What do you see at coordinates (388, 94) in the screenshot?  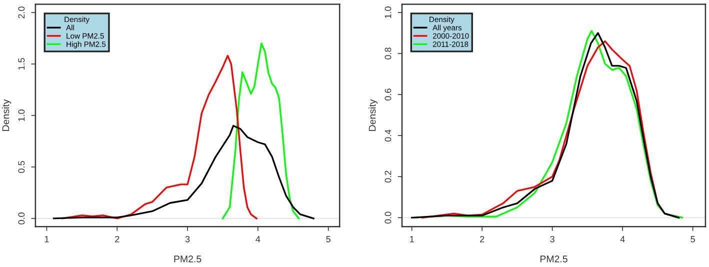 I see `y-tick-label: 0.6` at bounding box center [388, 94].